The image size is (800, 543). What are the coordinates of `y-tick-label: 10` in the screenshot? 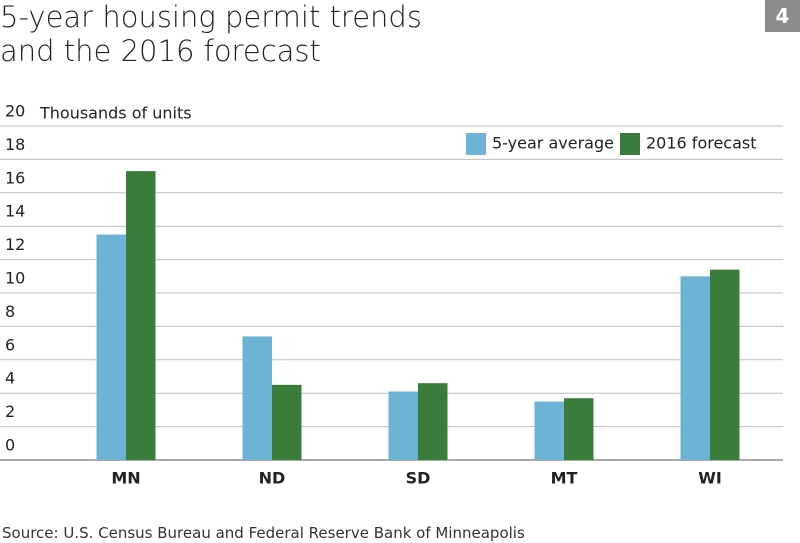 It's located at (15, 278).